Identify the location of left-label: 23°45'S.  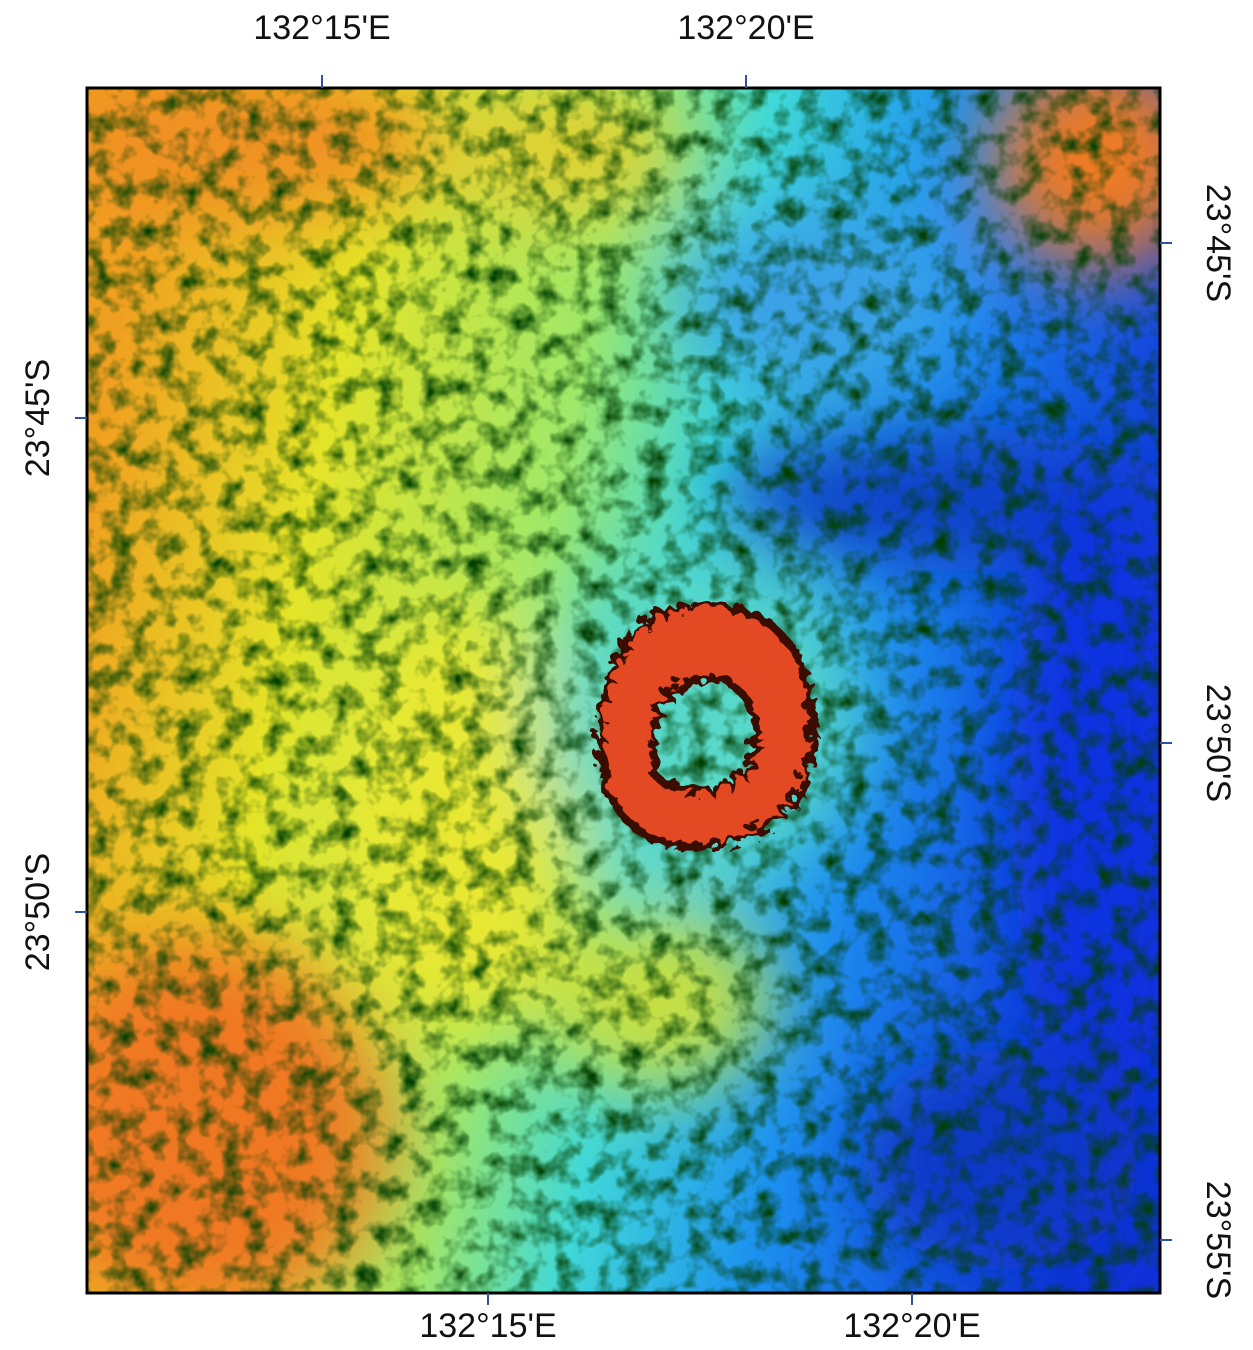
(38, 418).